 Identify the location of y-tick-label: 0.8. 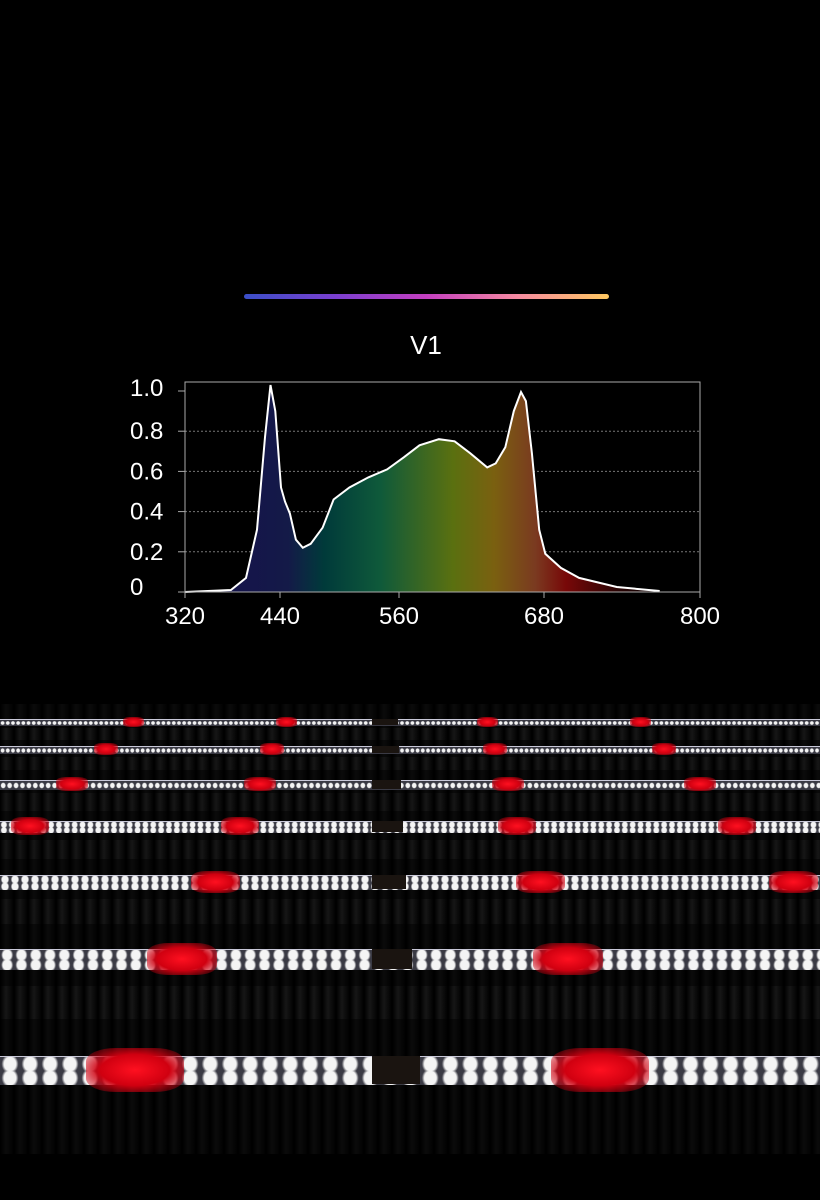
(146, 431).